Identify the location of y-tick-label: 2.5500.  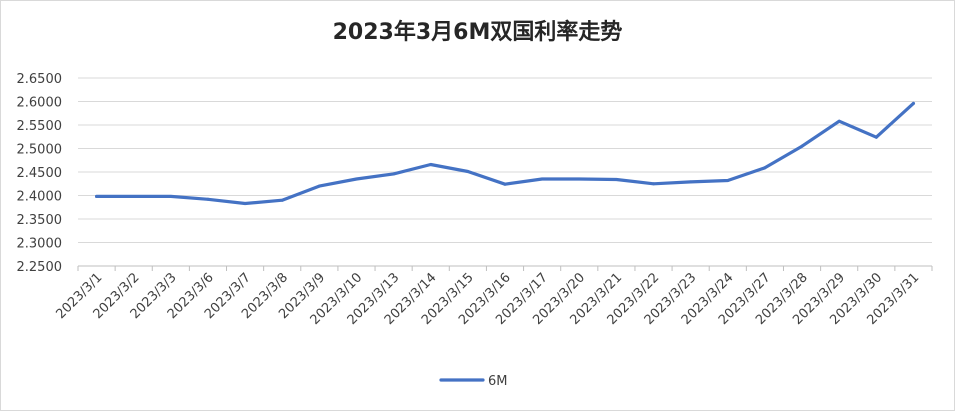
(40, 126).